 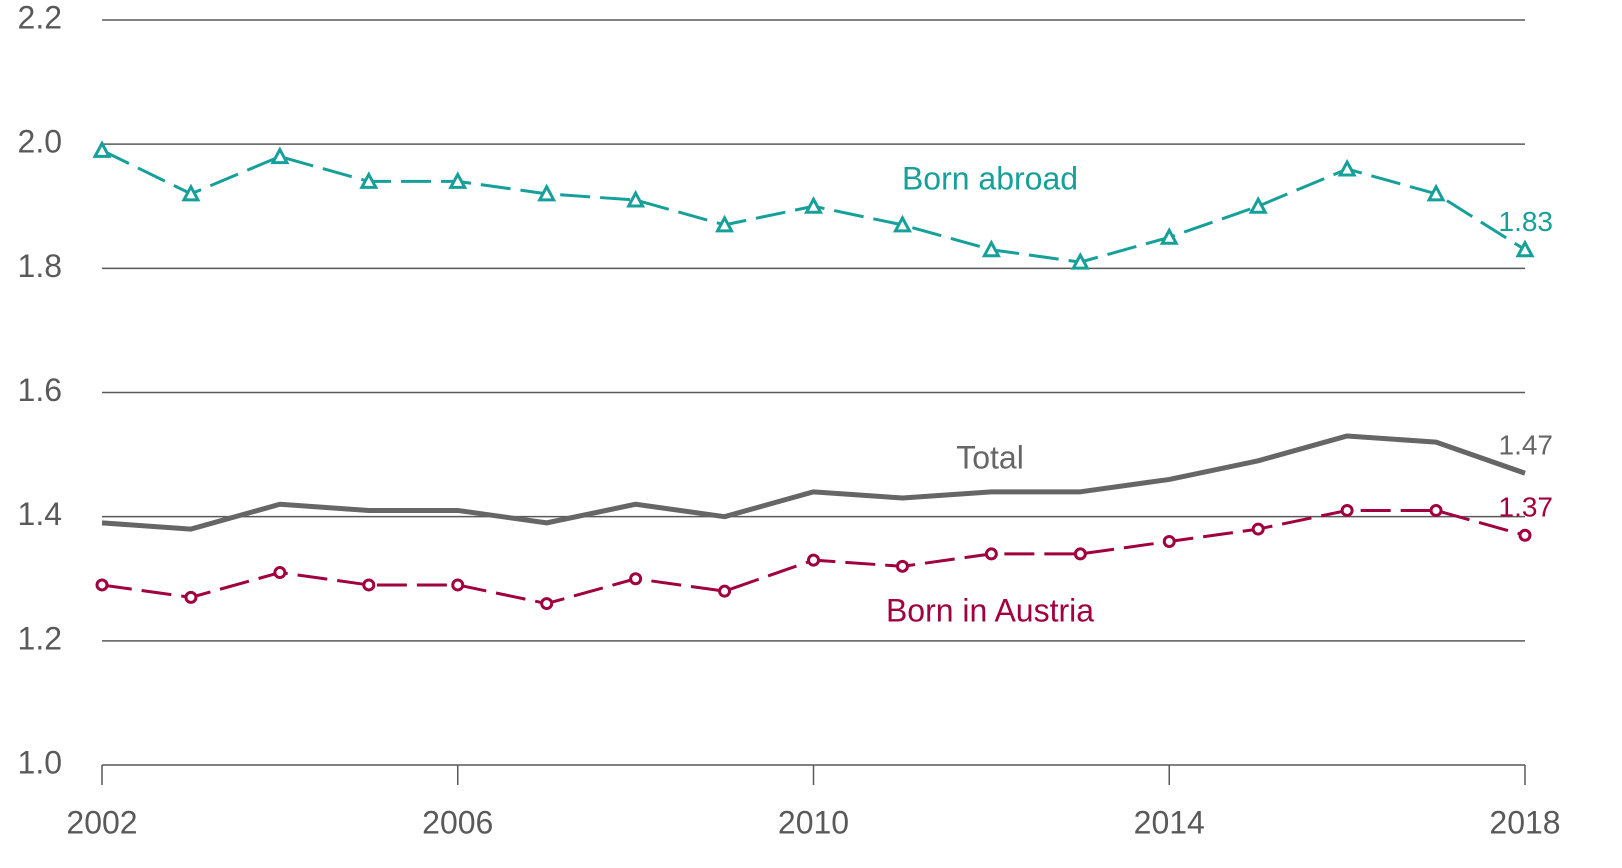 I want to click on end-value-label: 1.37, so click(x=1526, y=507).